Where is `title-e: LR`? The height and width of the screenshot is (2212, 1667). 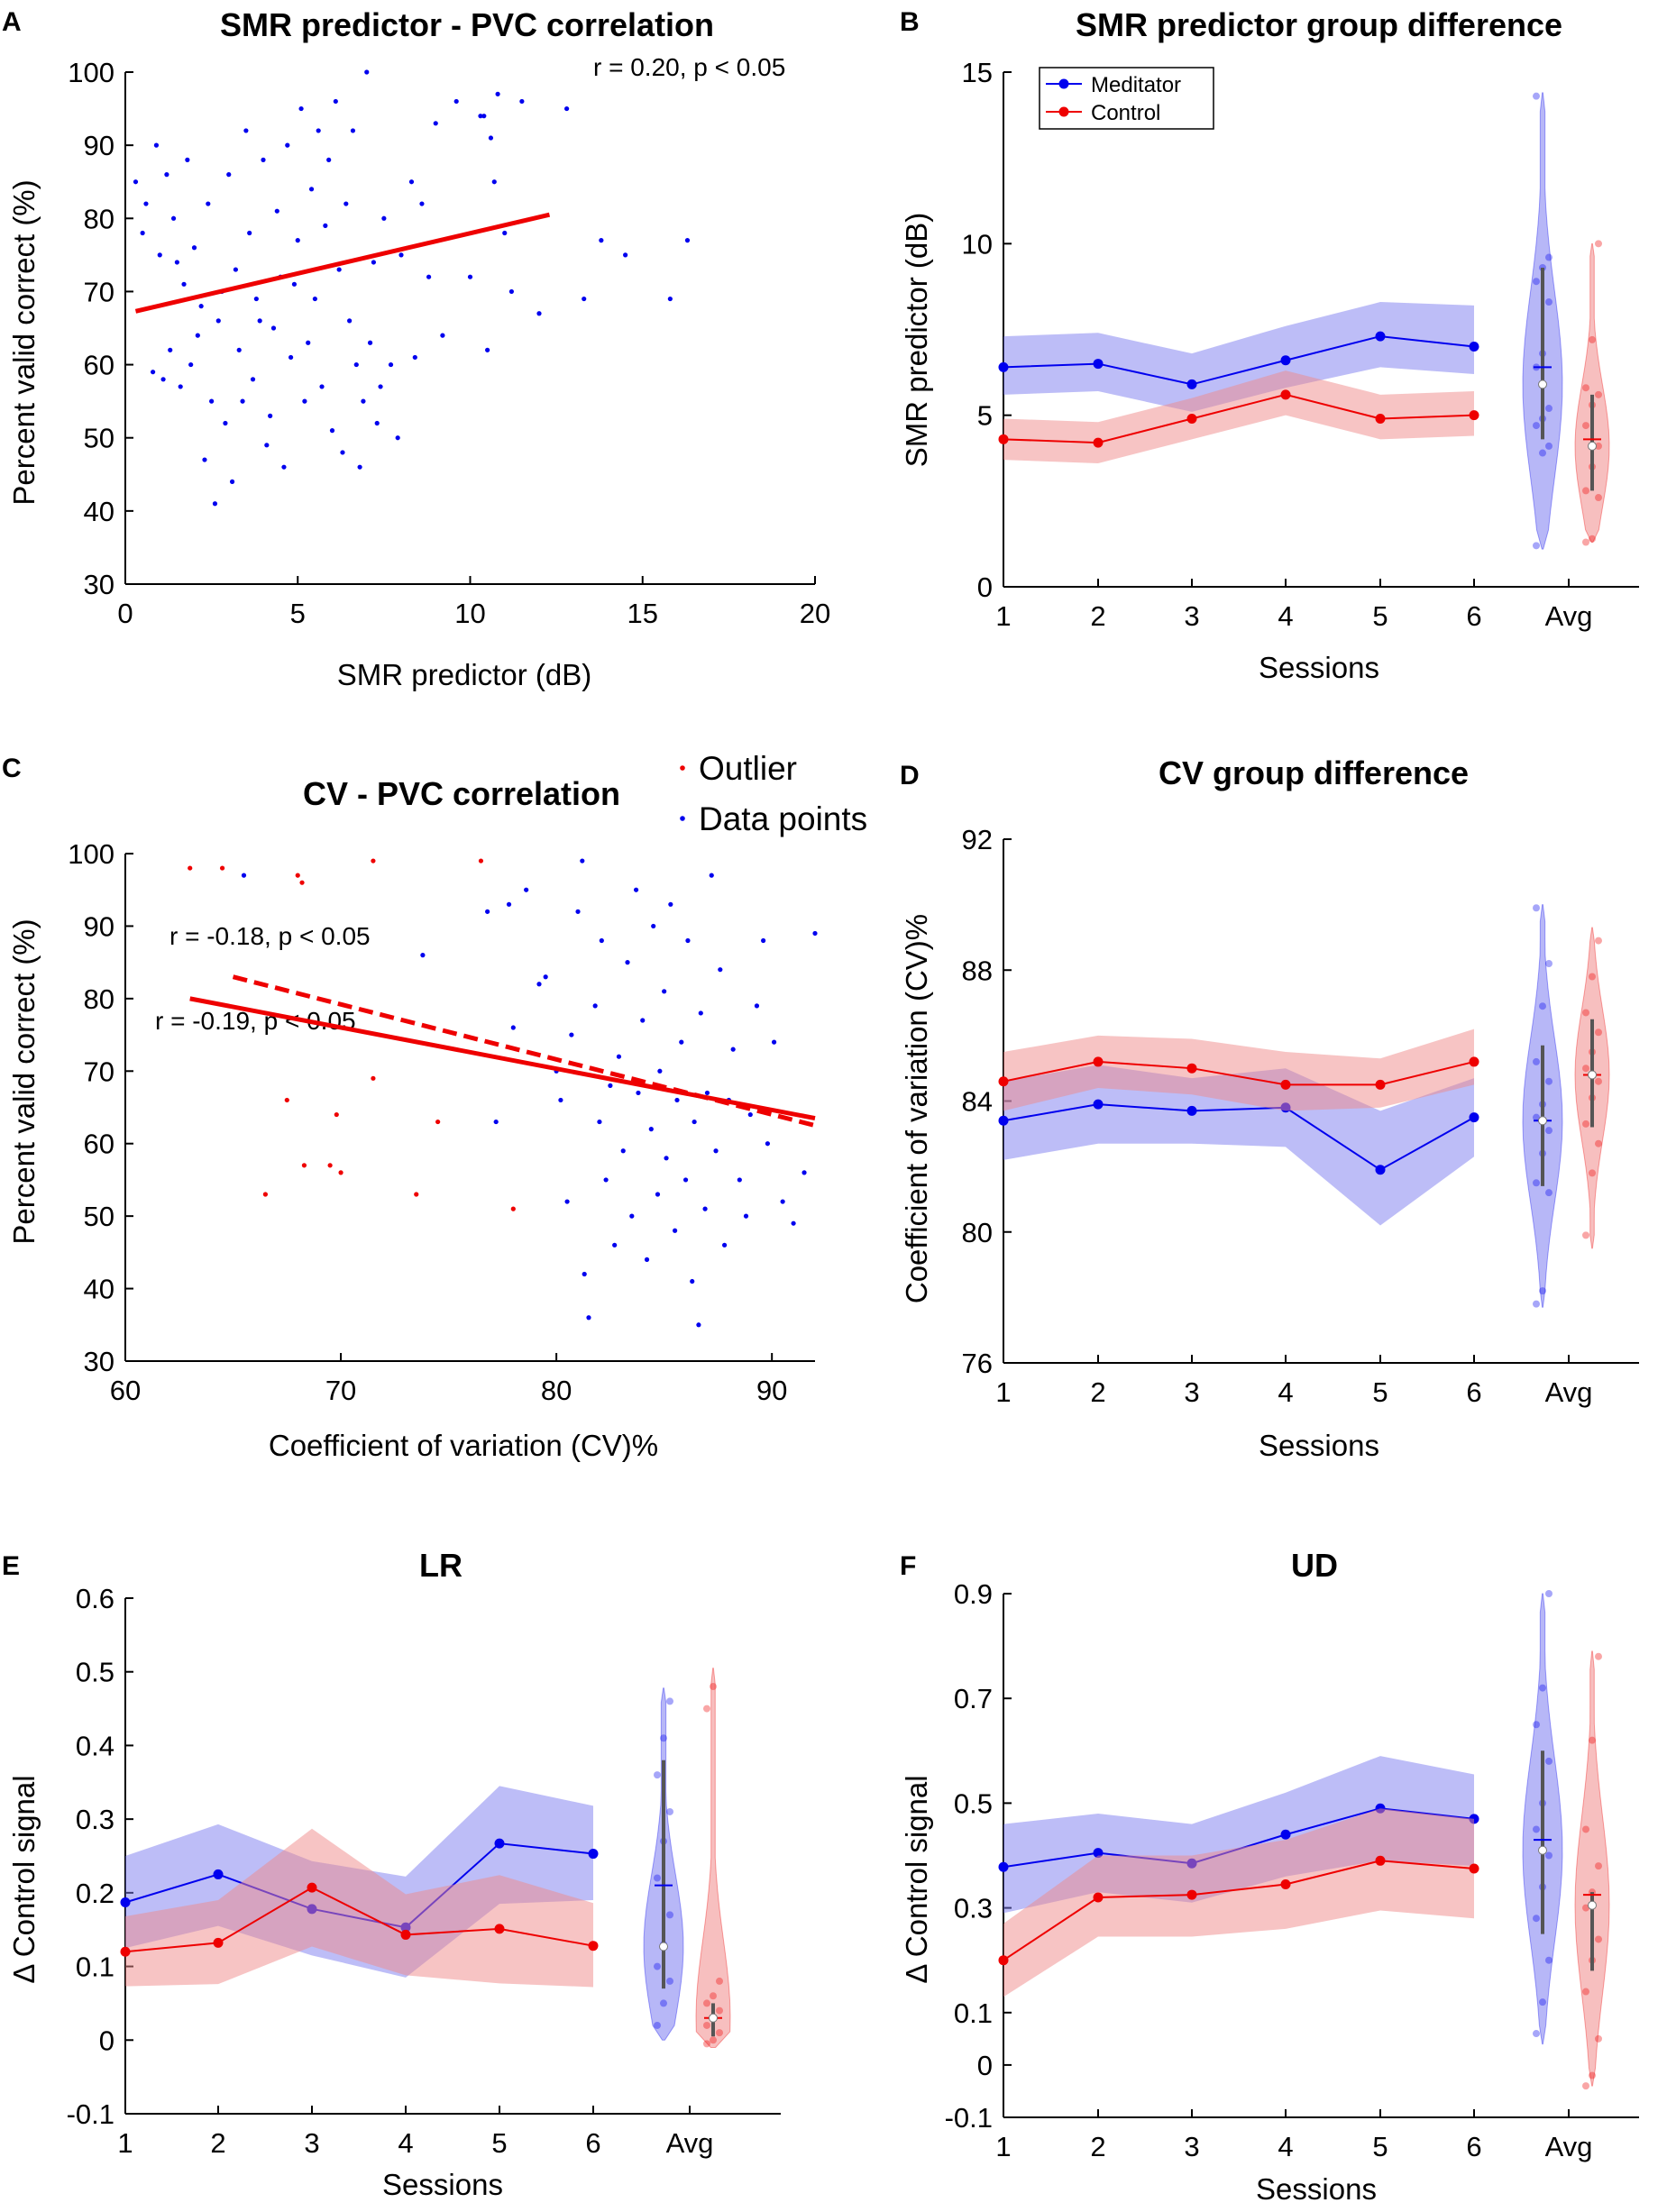
title-e: LR is located at coordinates (441, 1565).